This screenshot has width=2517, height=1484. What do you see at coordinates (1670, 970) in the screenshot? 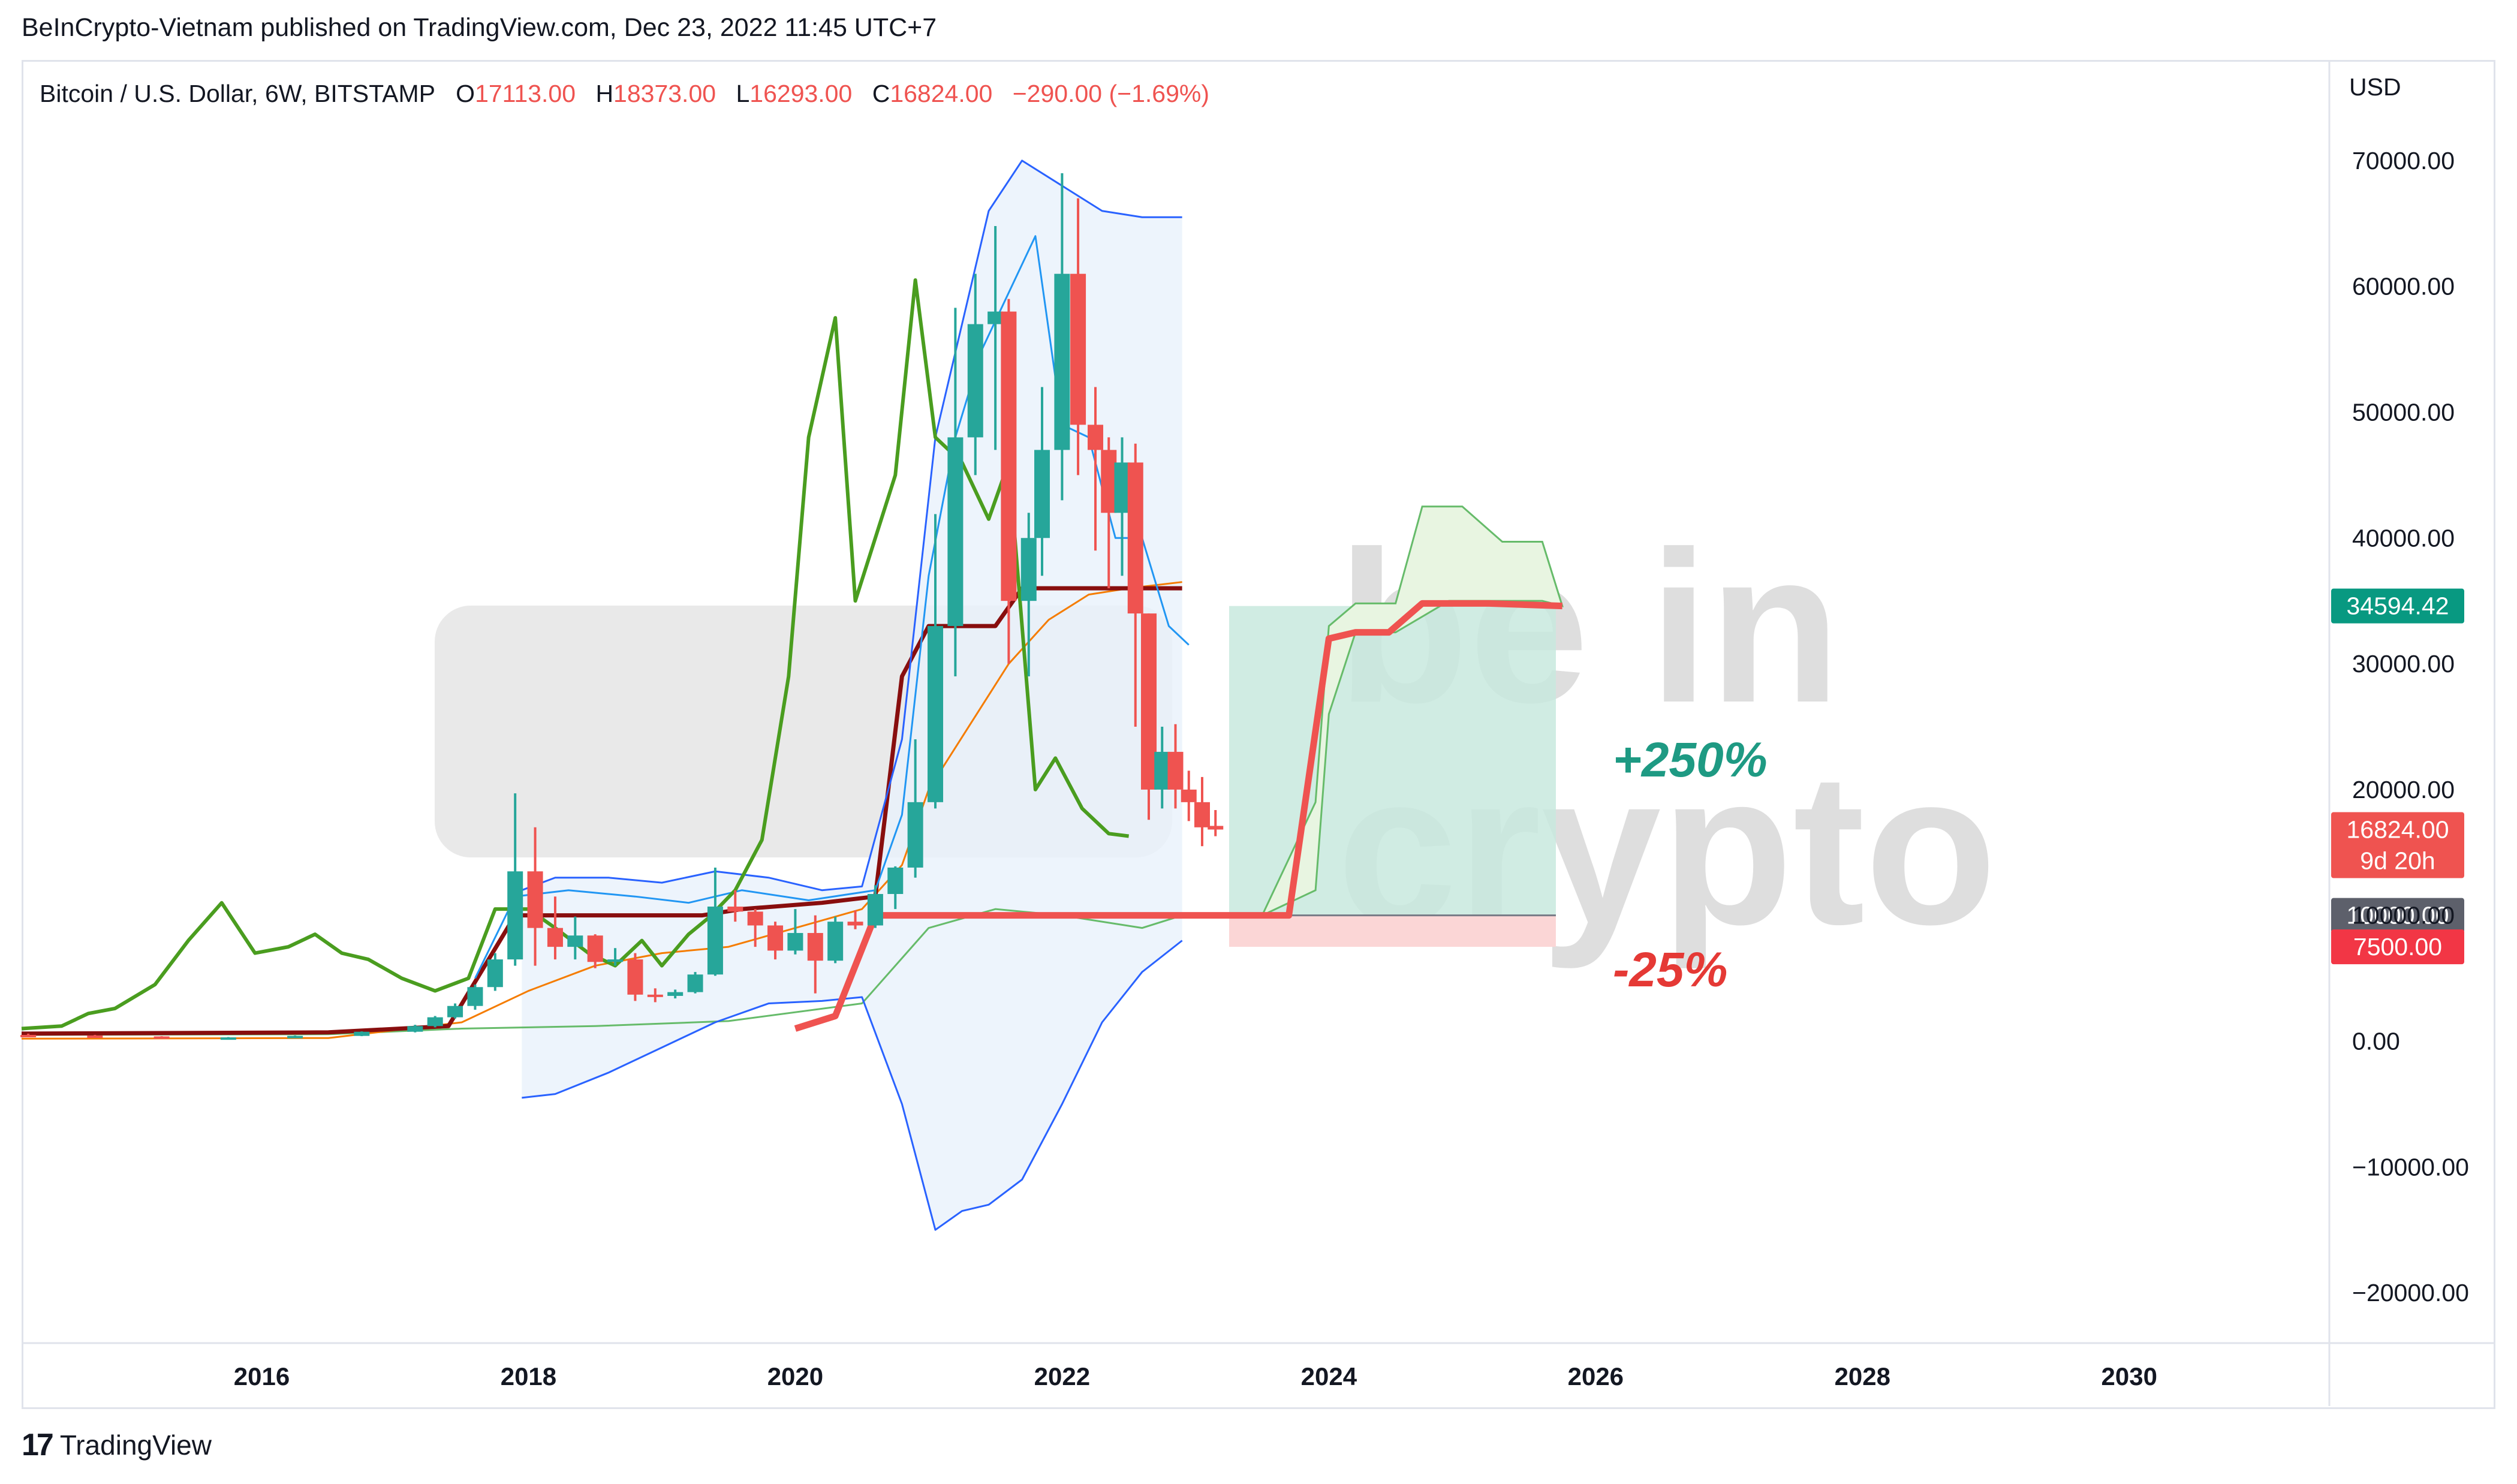
I see `loss-percent-label: -25%` at bounding box center [1670, 970].